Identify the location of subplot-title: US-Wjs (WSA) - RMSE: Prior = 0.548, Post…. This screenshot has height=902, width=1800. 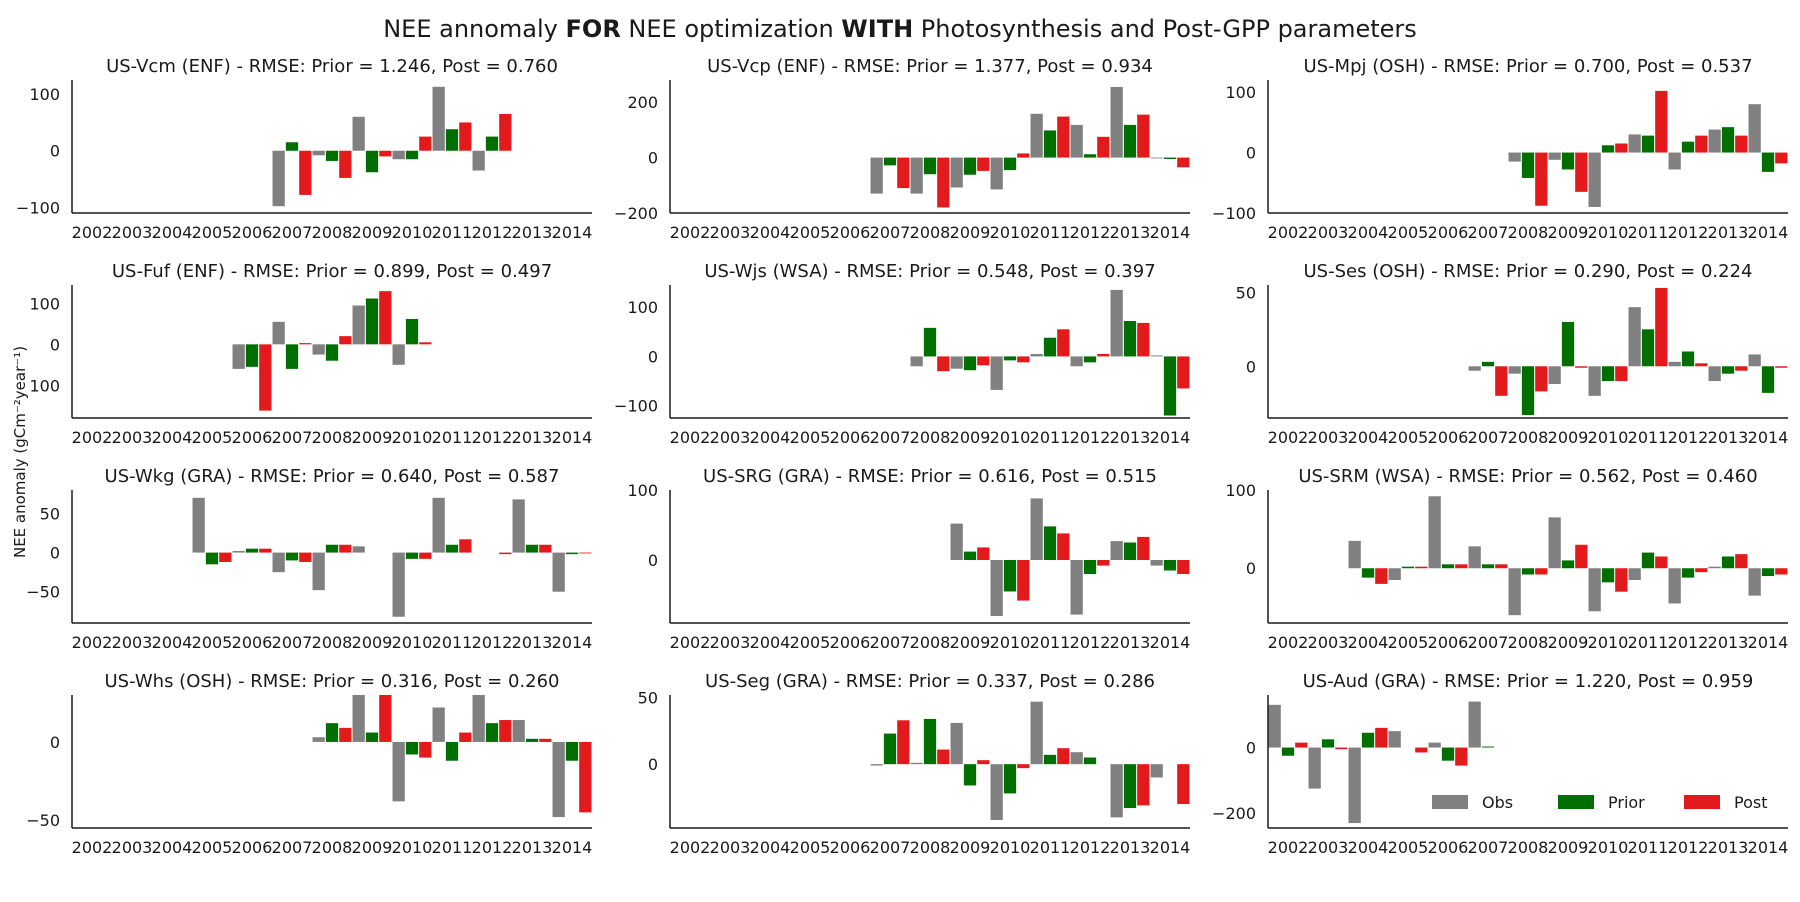
(929, 271).